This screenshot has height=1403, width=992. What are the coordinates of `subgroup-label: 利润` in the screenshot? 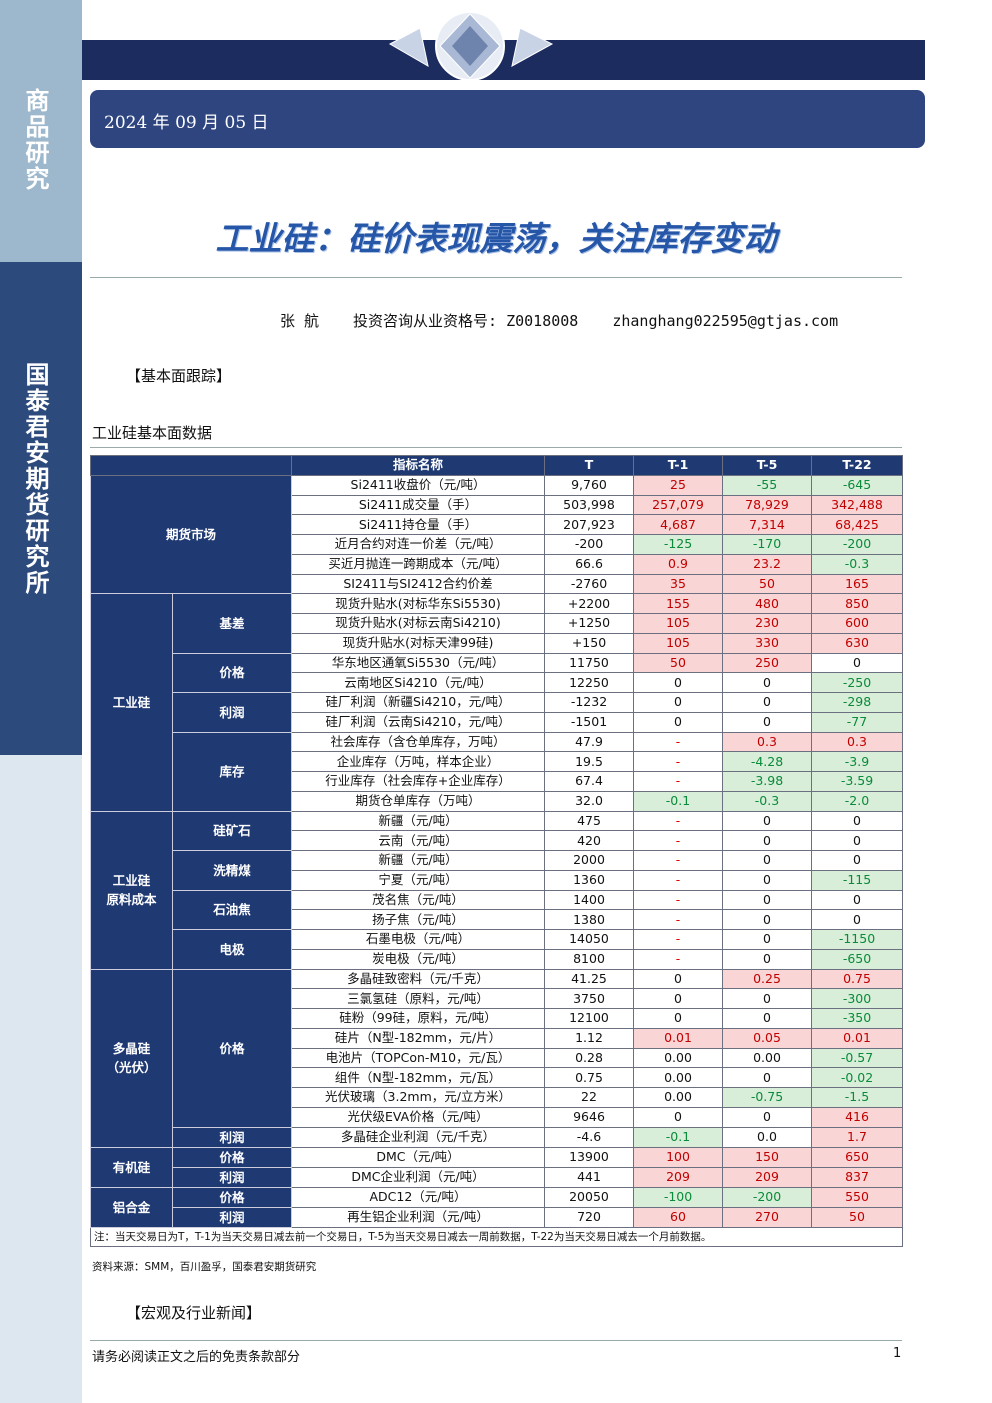 It's located at (232, 712).